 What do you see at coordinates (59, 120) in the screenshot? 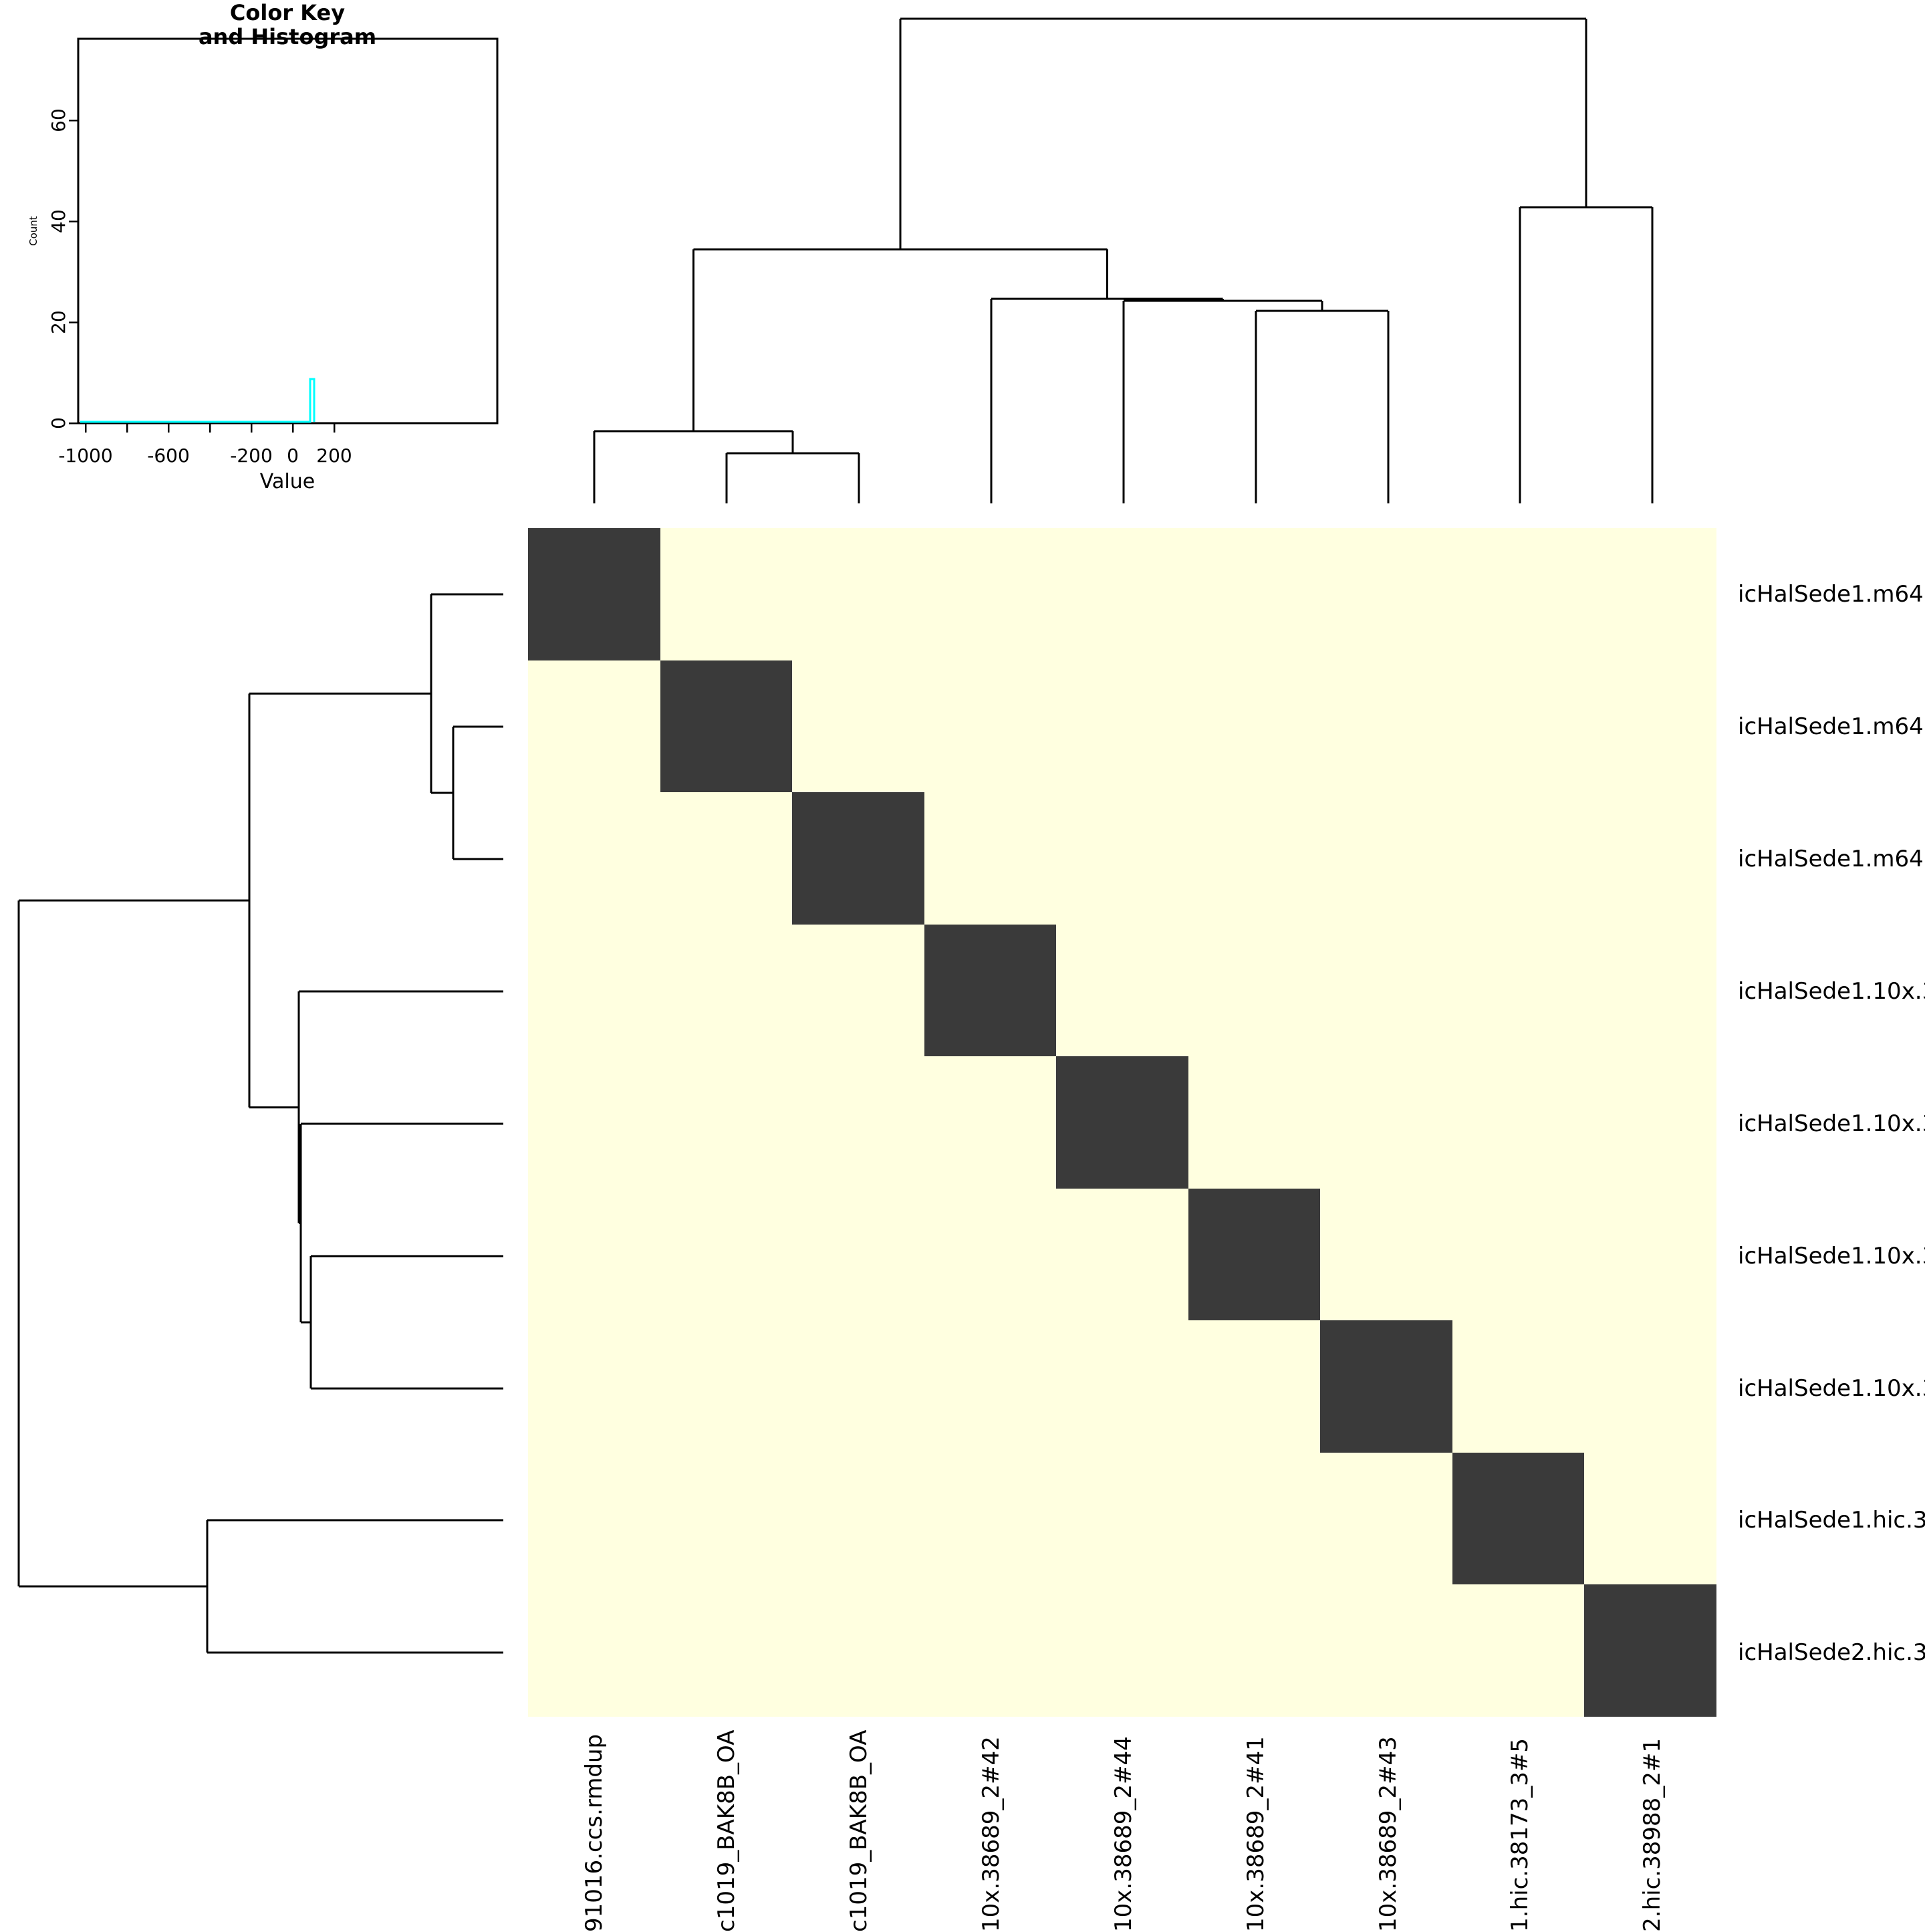
I see `y-tick-label: 60` at bounding box center [59, 120].